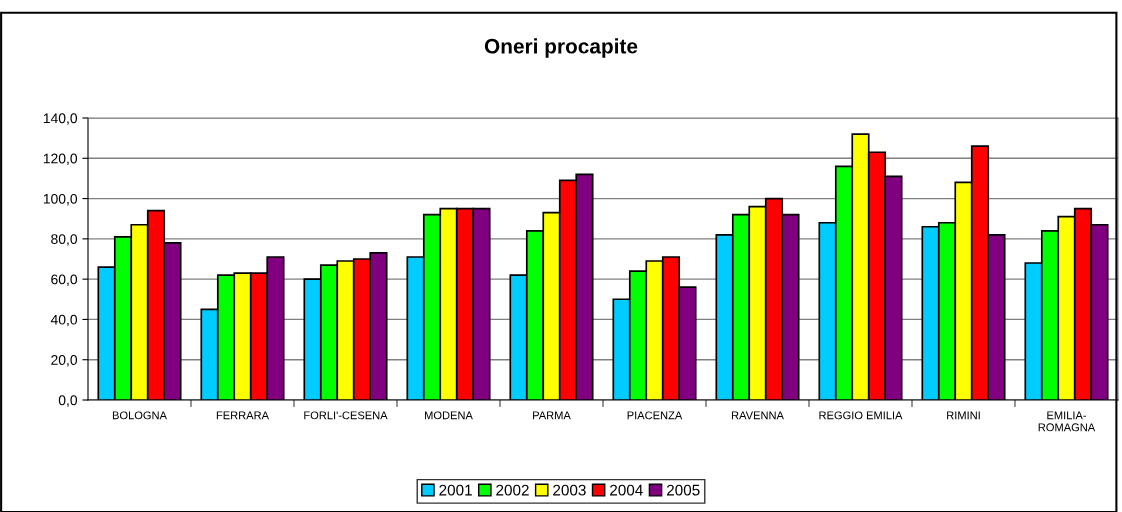  What do you see at coordinates (64, 240) in the screenshot?
I see `y-tick-label: 80,0` at bounding box center [64, 240].